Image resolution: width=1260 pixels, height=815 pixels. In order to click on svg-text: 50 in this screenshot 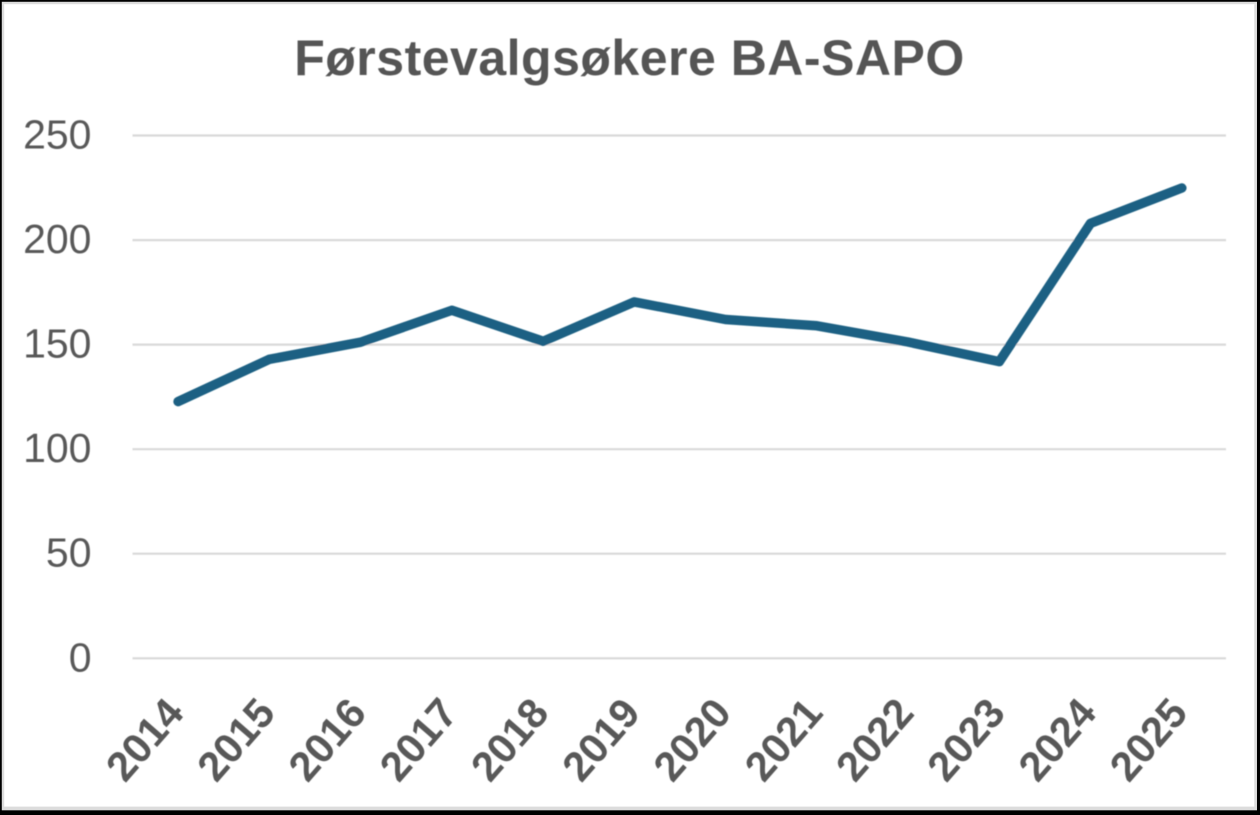, I will do `click(69, 553)`.